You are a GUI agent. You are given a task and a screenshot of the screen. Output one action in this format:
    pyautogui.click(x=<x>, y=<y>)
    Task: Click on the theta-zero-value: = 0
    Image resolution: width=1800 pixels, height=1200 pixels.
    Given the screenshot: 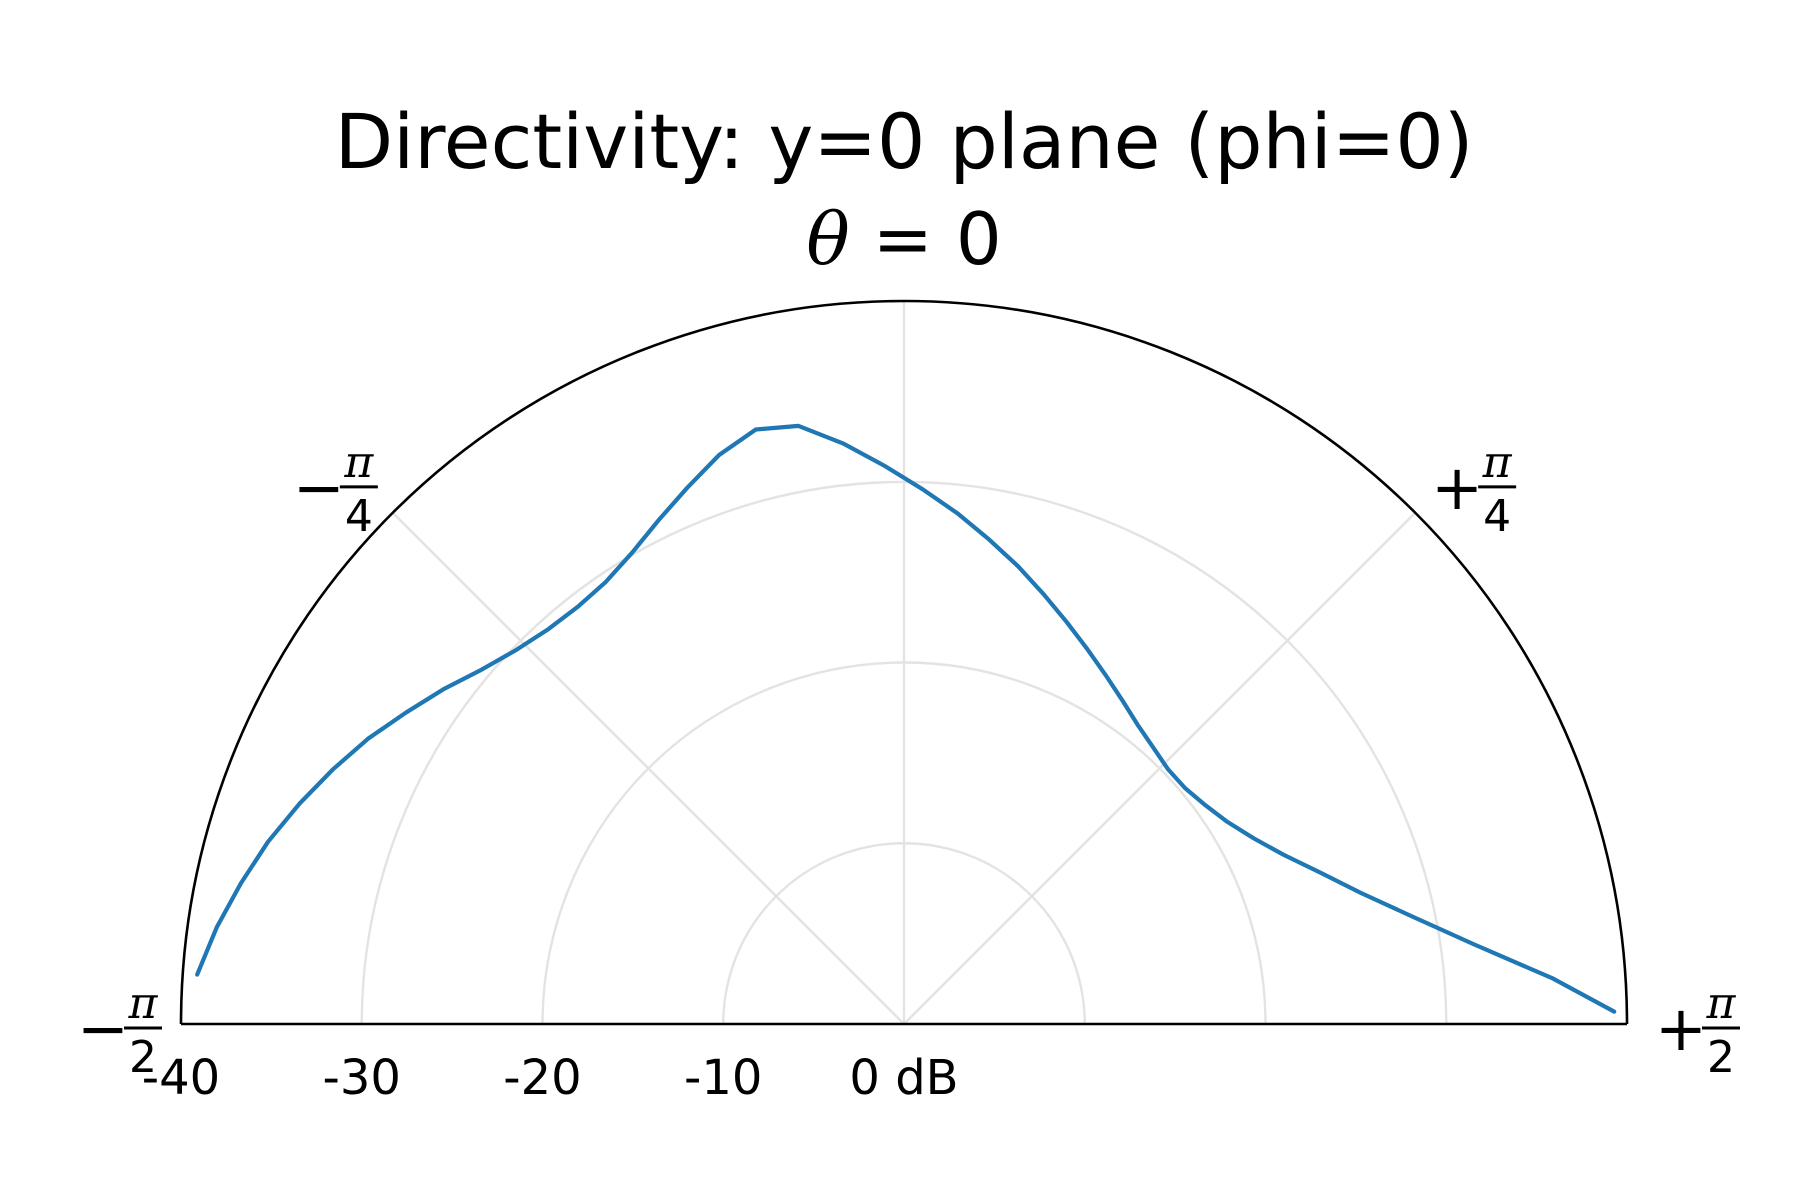 What is the action you would take?
    pyautogui.click(x=926, y=239)
    